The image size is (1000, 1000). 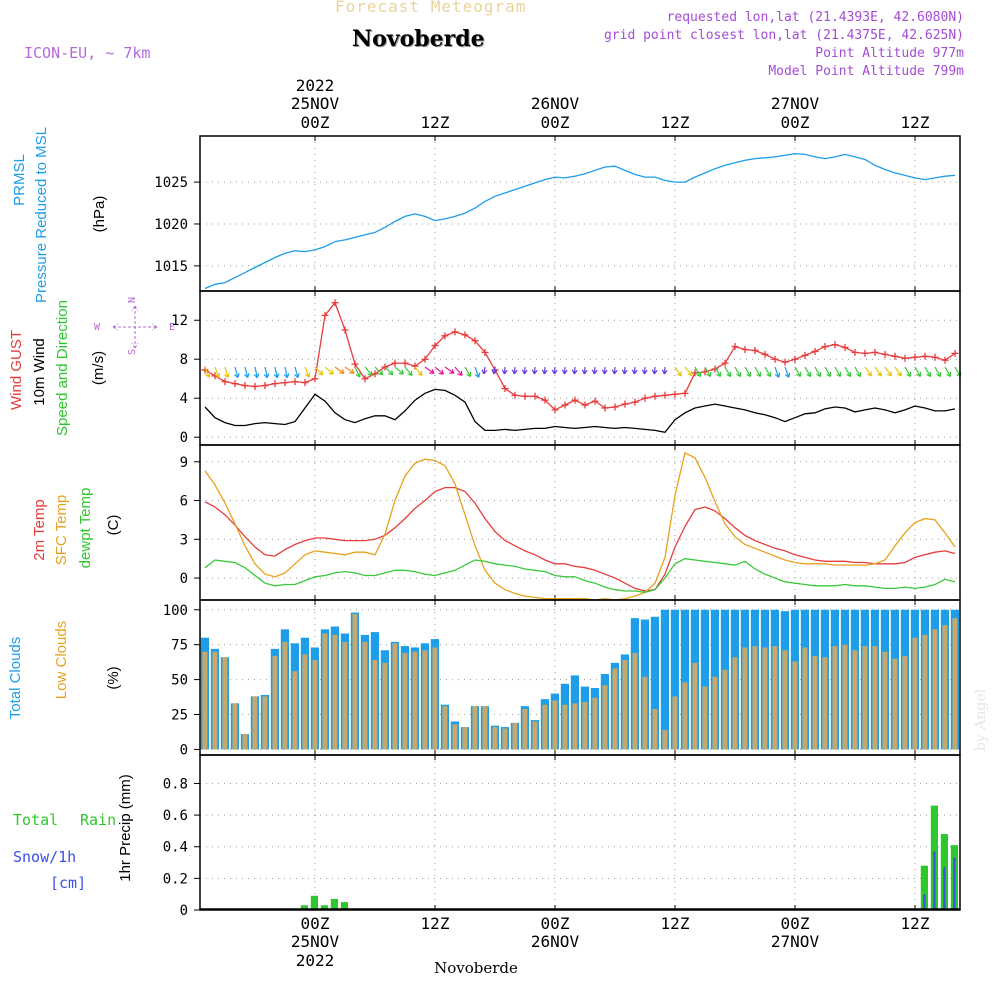 I want to click on temp-ylabel: (C), so click(x=113, y=525).